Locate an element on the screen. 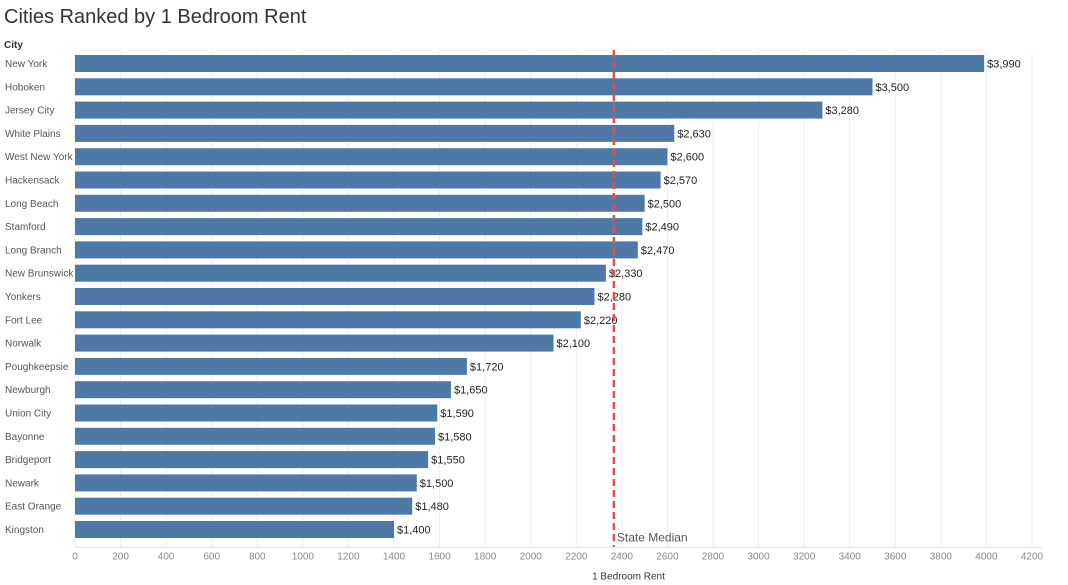 The height and width of the screenshot is (585, 1068). chart-title: Cities Ranked by 1 Bedroom Rent is located at coordinates (155, 17).